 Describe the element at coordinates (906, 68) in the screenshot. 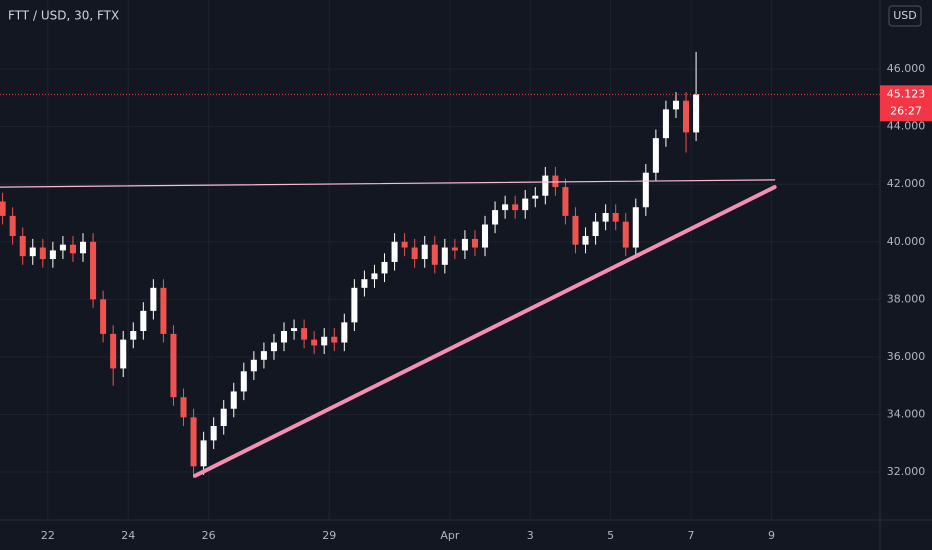

I see `y-tick-label: 46.000` at that location.